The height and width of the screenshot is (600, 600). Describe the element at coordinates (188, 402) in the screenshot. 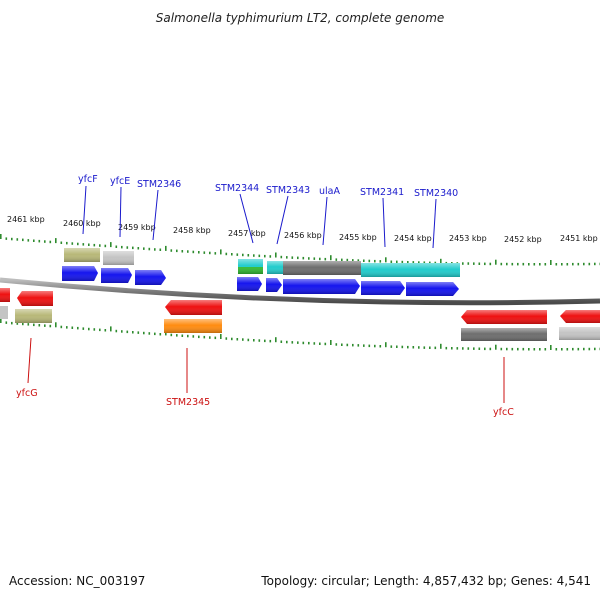

I see `gene-label-STM2345: STM2345` at that location.